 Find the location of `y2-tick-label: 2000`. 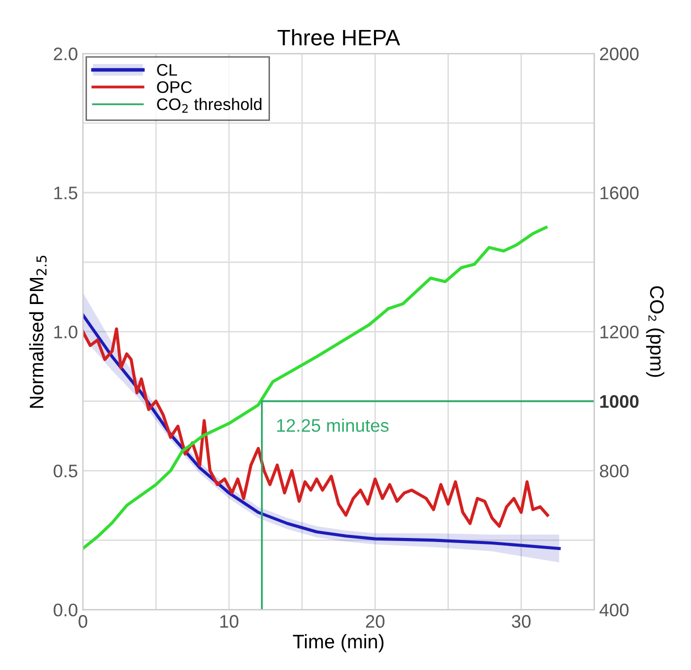

y2-tick-label: 2000 is located at coordinates (619, 54).